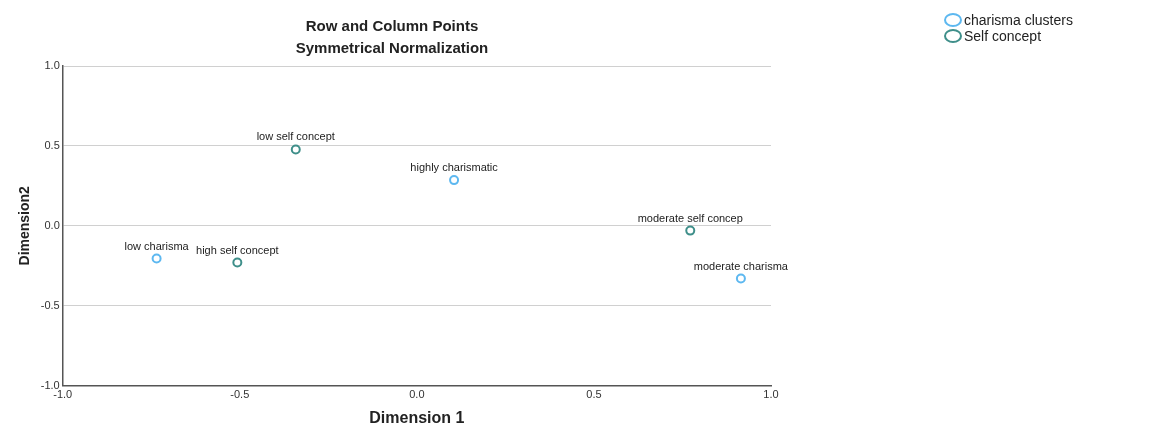 The width and height of the screenshot is (1154, 432). Describe the element at coordinates (1003, 35) in the screenshot. I see `legend-label: Self concept` at that location.